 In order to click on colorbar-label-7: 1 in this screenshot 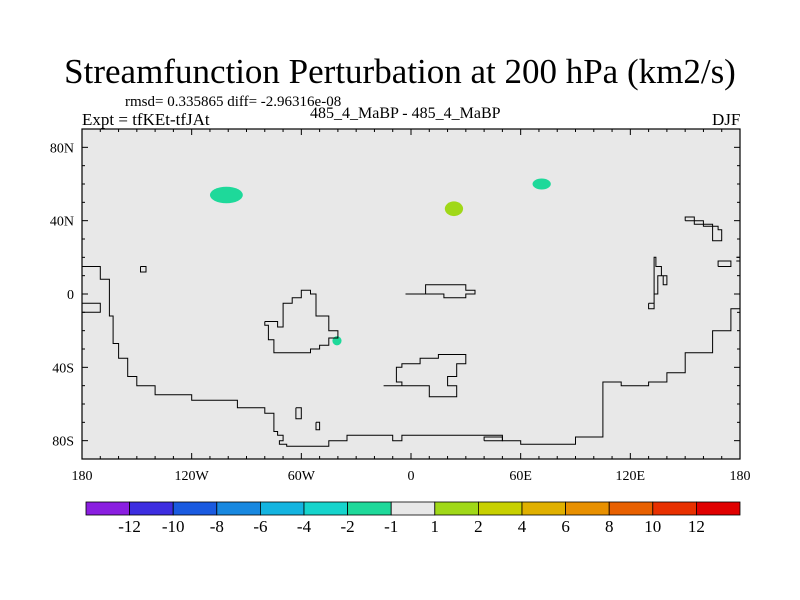, I will do `click(435, 526)`.